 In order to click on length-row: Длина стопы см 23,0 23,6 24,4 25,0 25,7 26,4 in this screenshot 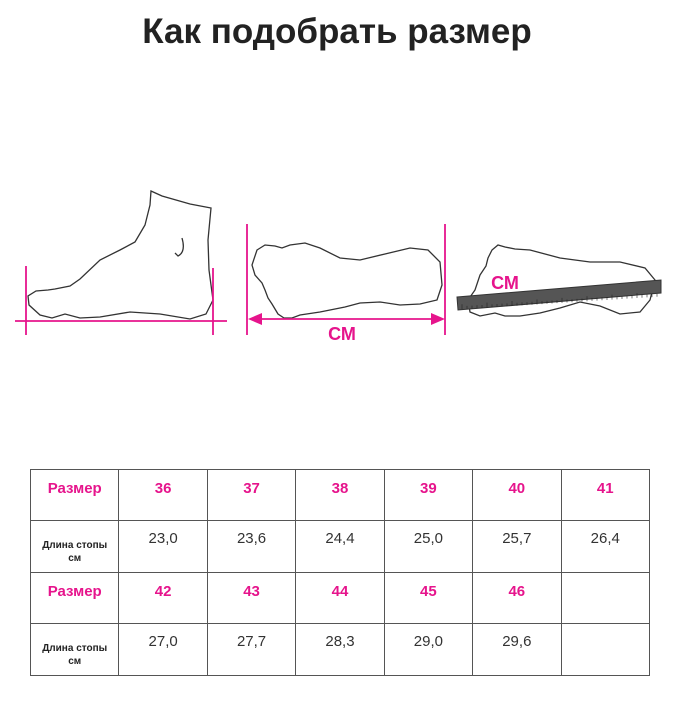, I will do `click(340, 546)`.